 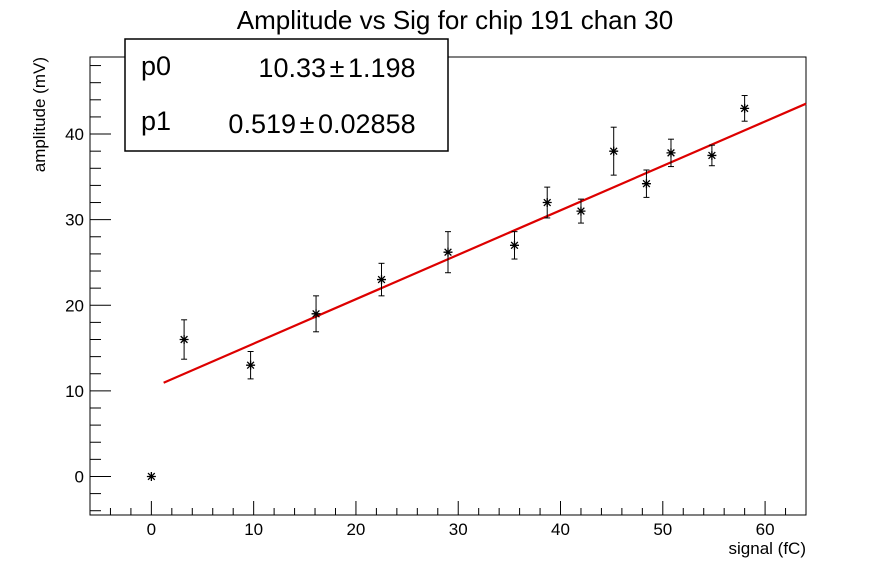 What do you see at coordinates (253, 529) in the screenshot?
I see `x-tick-label: 10` at bounding box center [253, 529].